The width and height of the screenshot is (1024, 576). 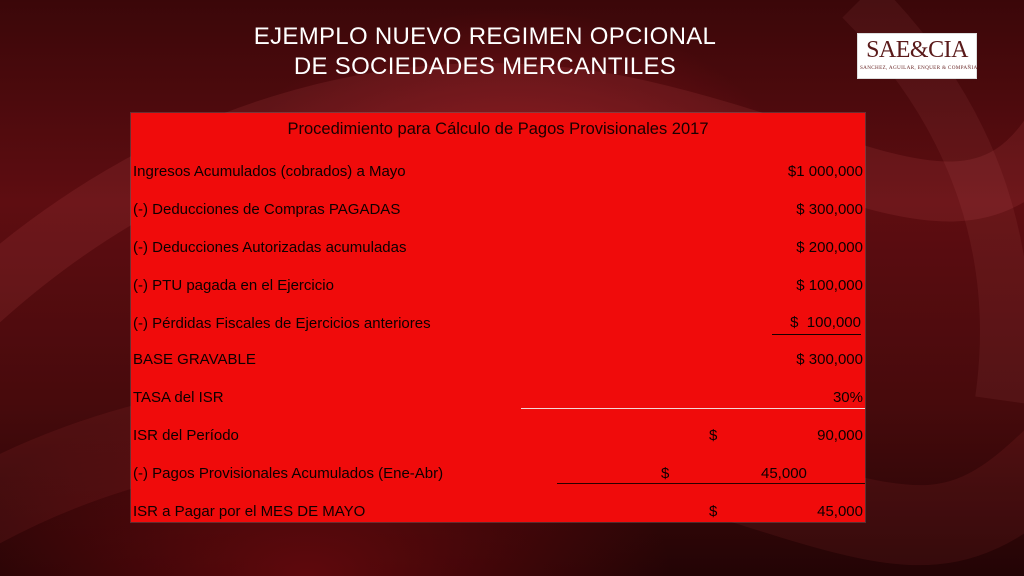 What do you see at coordinates (270, 247) in the screenshot?
I see `row-label: (-) Deducciones Autorizadas acumuladas` at bounding box center [270, 247].